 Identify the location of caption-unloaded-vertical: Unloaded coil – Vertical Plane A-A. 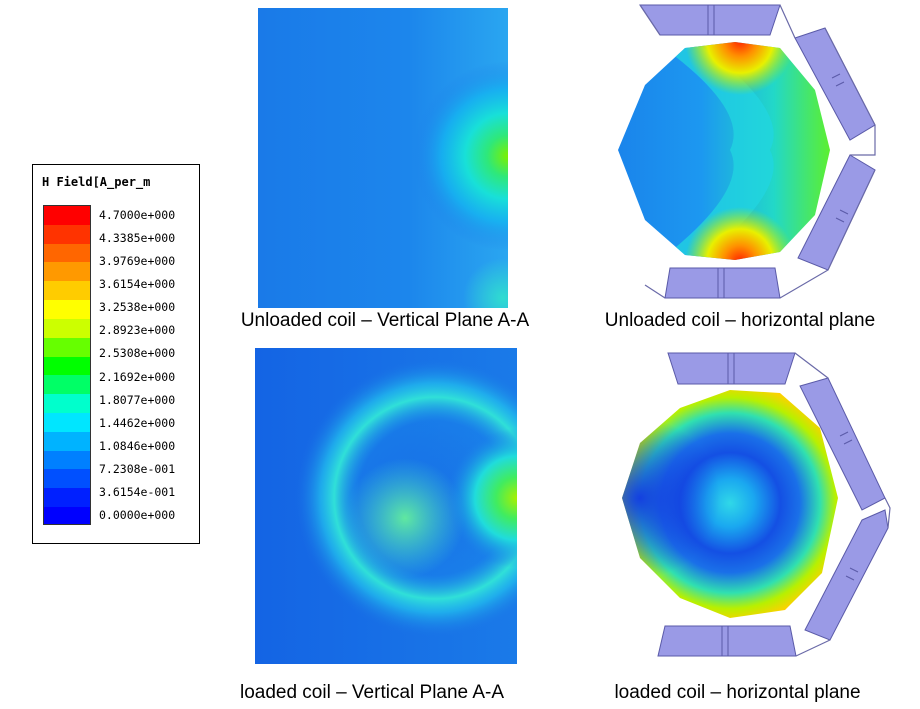
(385, 320).